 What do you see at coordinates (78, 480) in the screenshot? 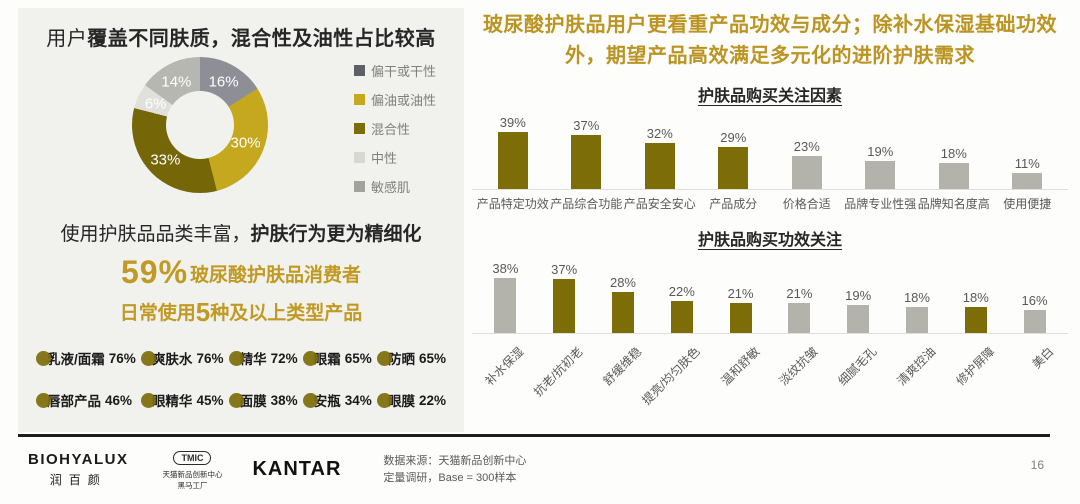
I see `biohyalux-chinese-name: 润百颜` at bounding box center [78, 480].